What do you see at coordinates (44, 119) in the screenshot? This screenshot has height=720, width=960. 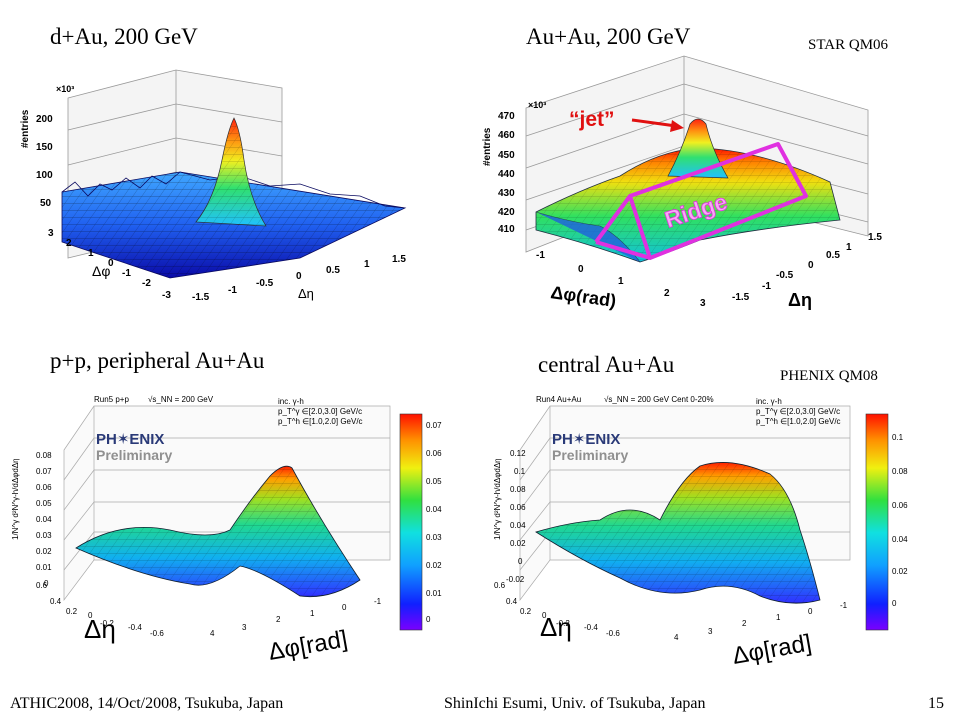 I see `ztick-dau-0: 200` at bounding box center [44, 119].